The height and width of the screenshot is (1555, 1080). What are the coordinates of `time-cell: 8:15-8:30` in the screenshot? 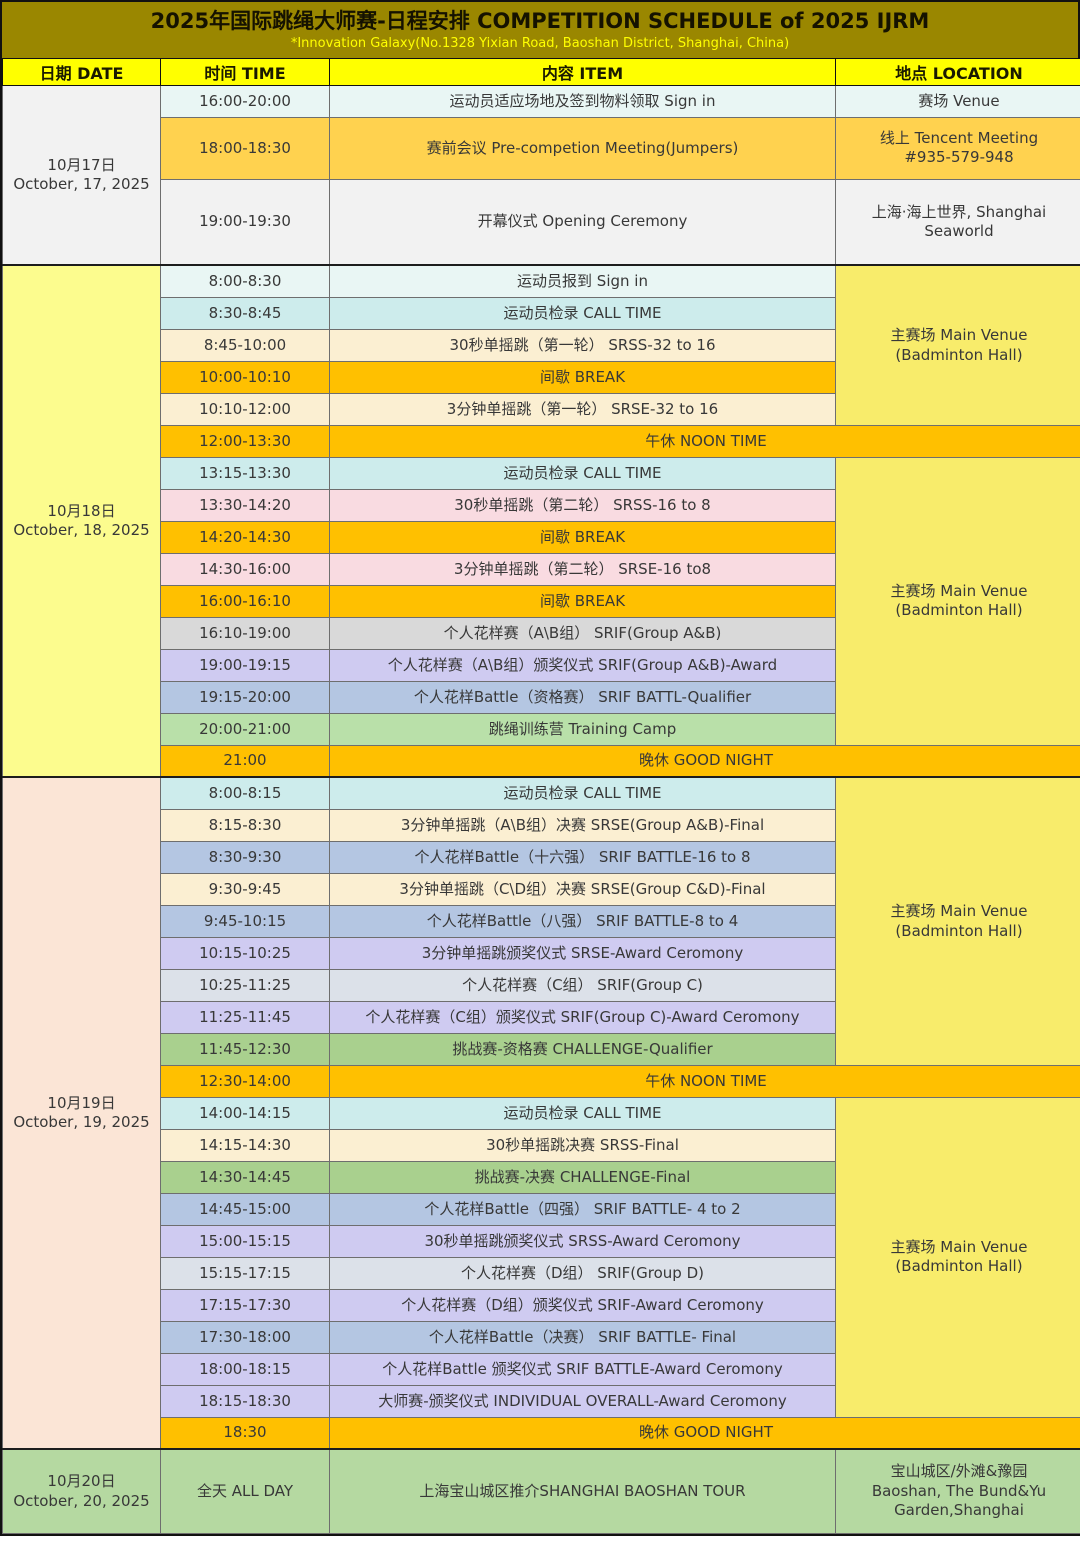 It's located at (245, 825).